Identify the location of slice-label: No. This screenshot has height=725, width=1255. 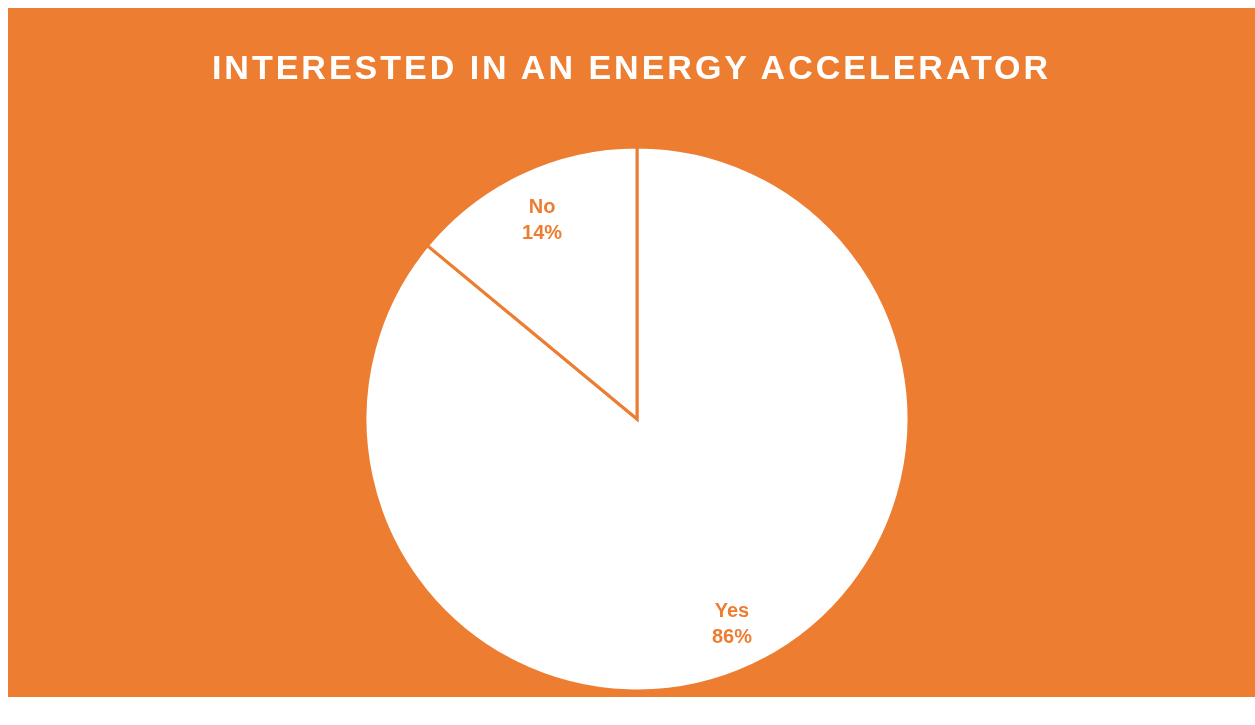
(542, 206).